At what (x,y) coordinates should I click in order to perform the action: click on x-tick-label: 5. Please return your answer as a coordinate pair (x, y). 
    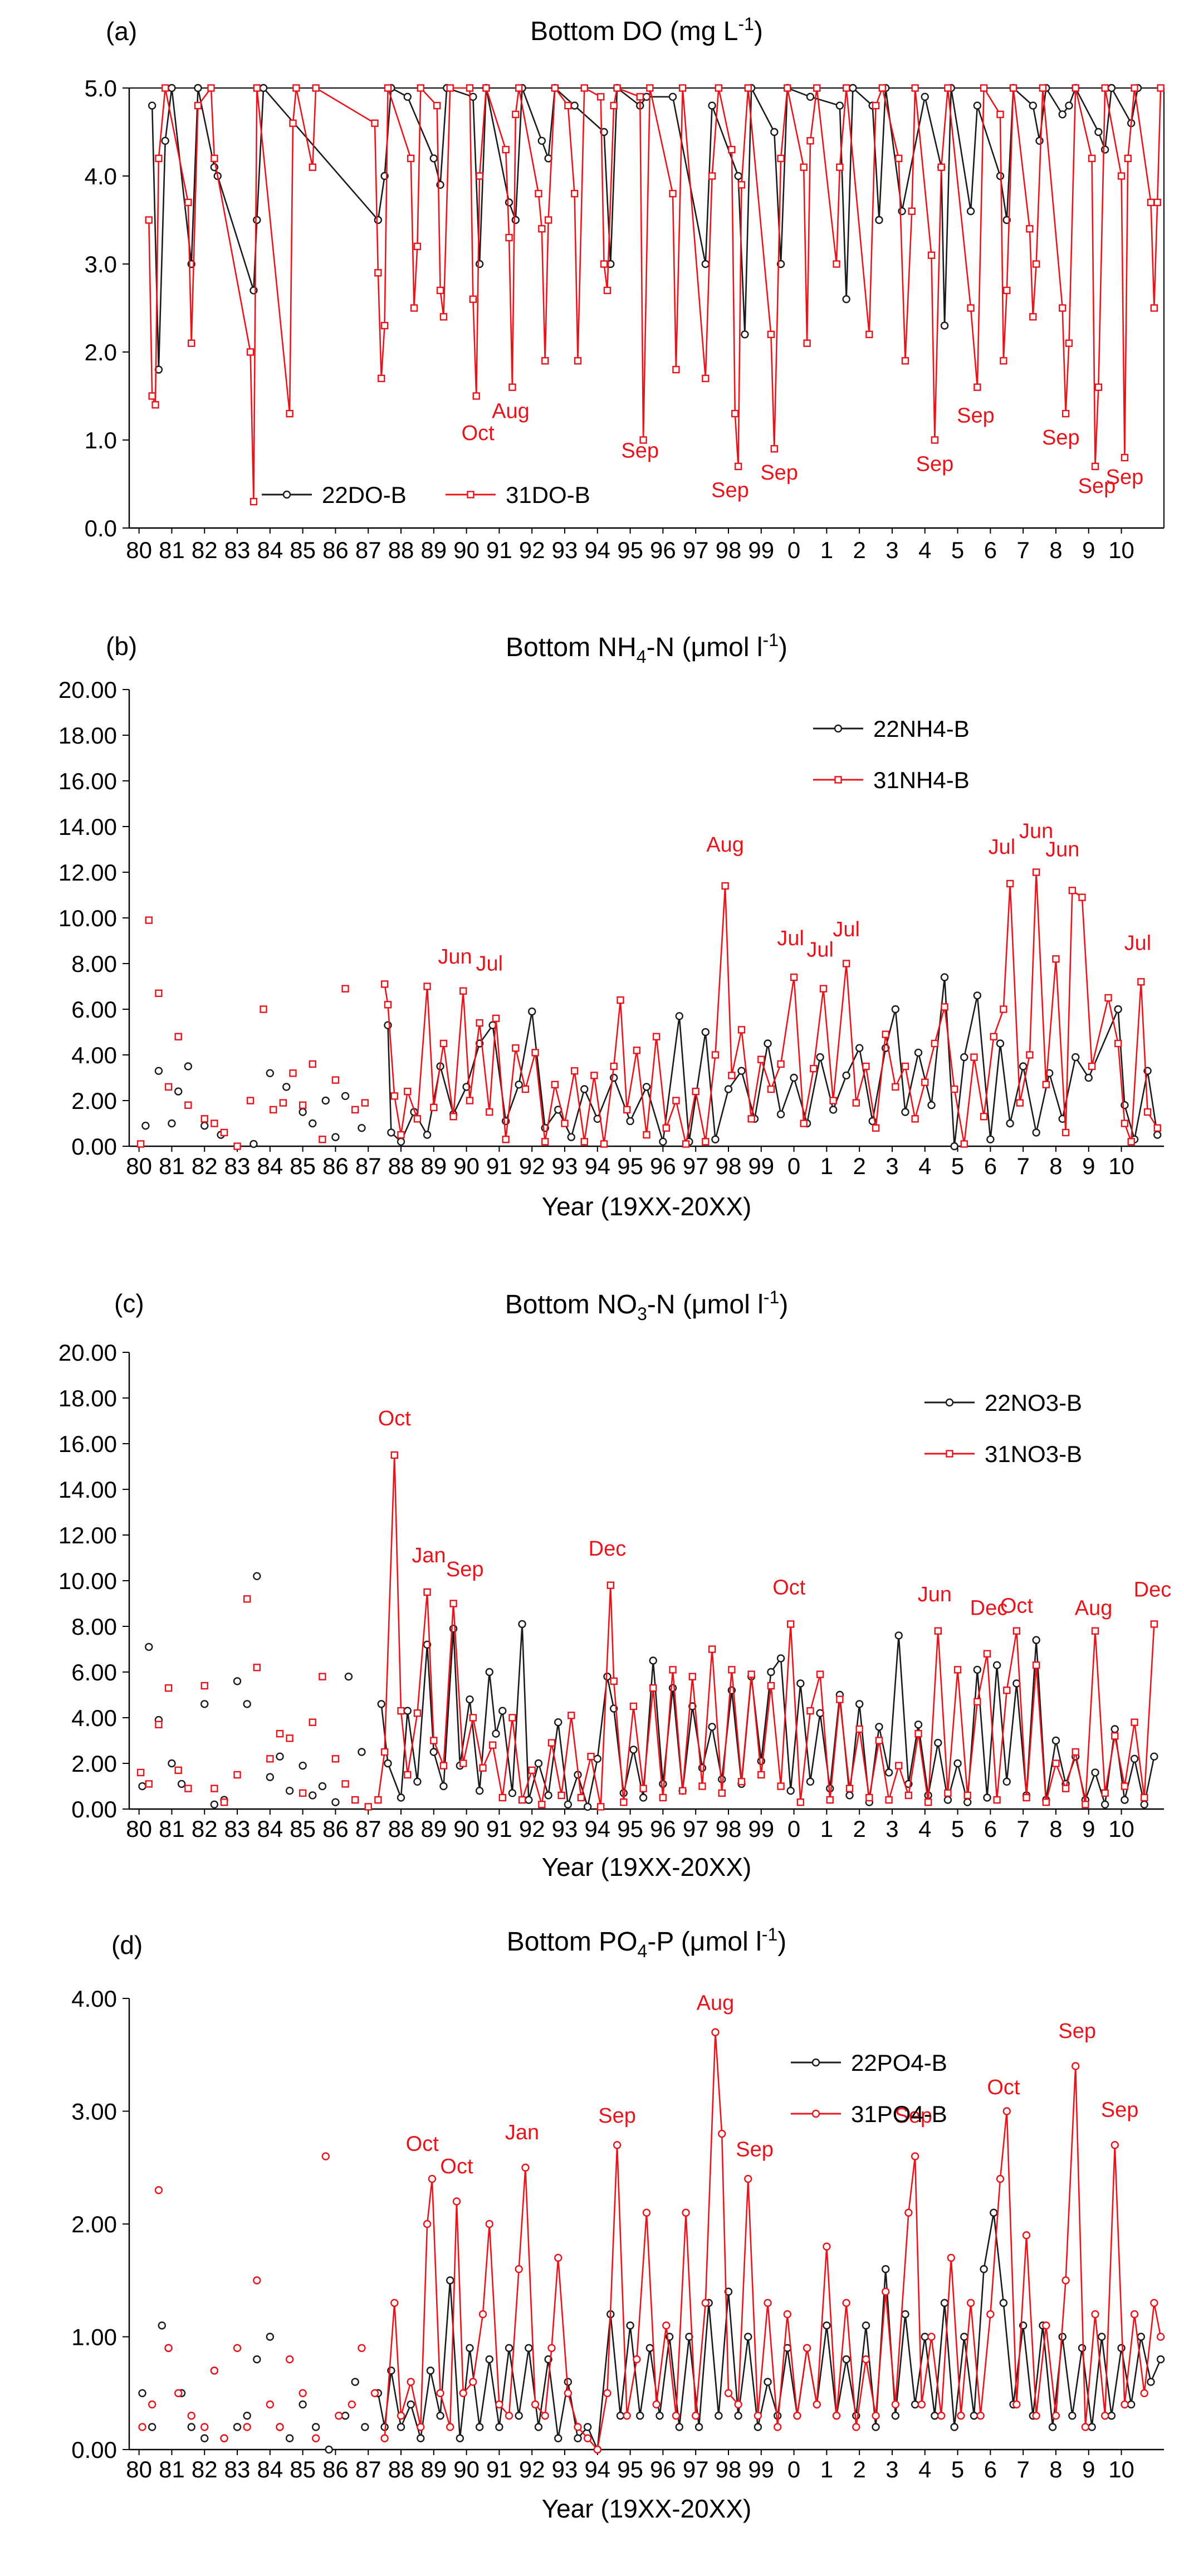
    Looking at the image, I should click on (958, 1829).